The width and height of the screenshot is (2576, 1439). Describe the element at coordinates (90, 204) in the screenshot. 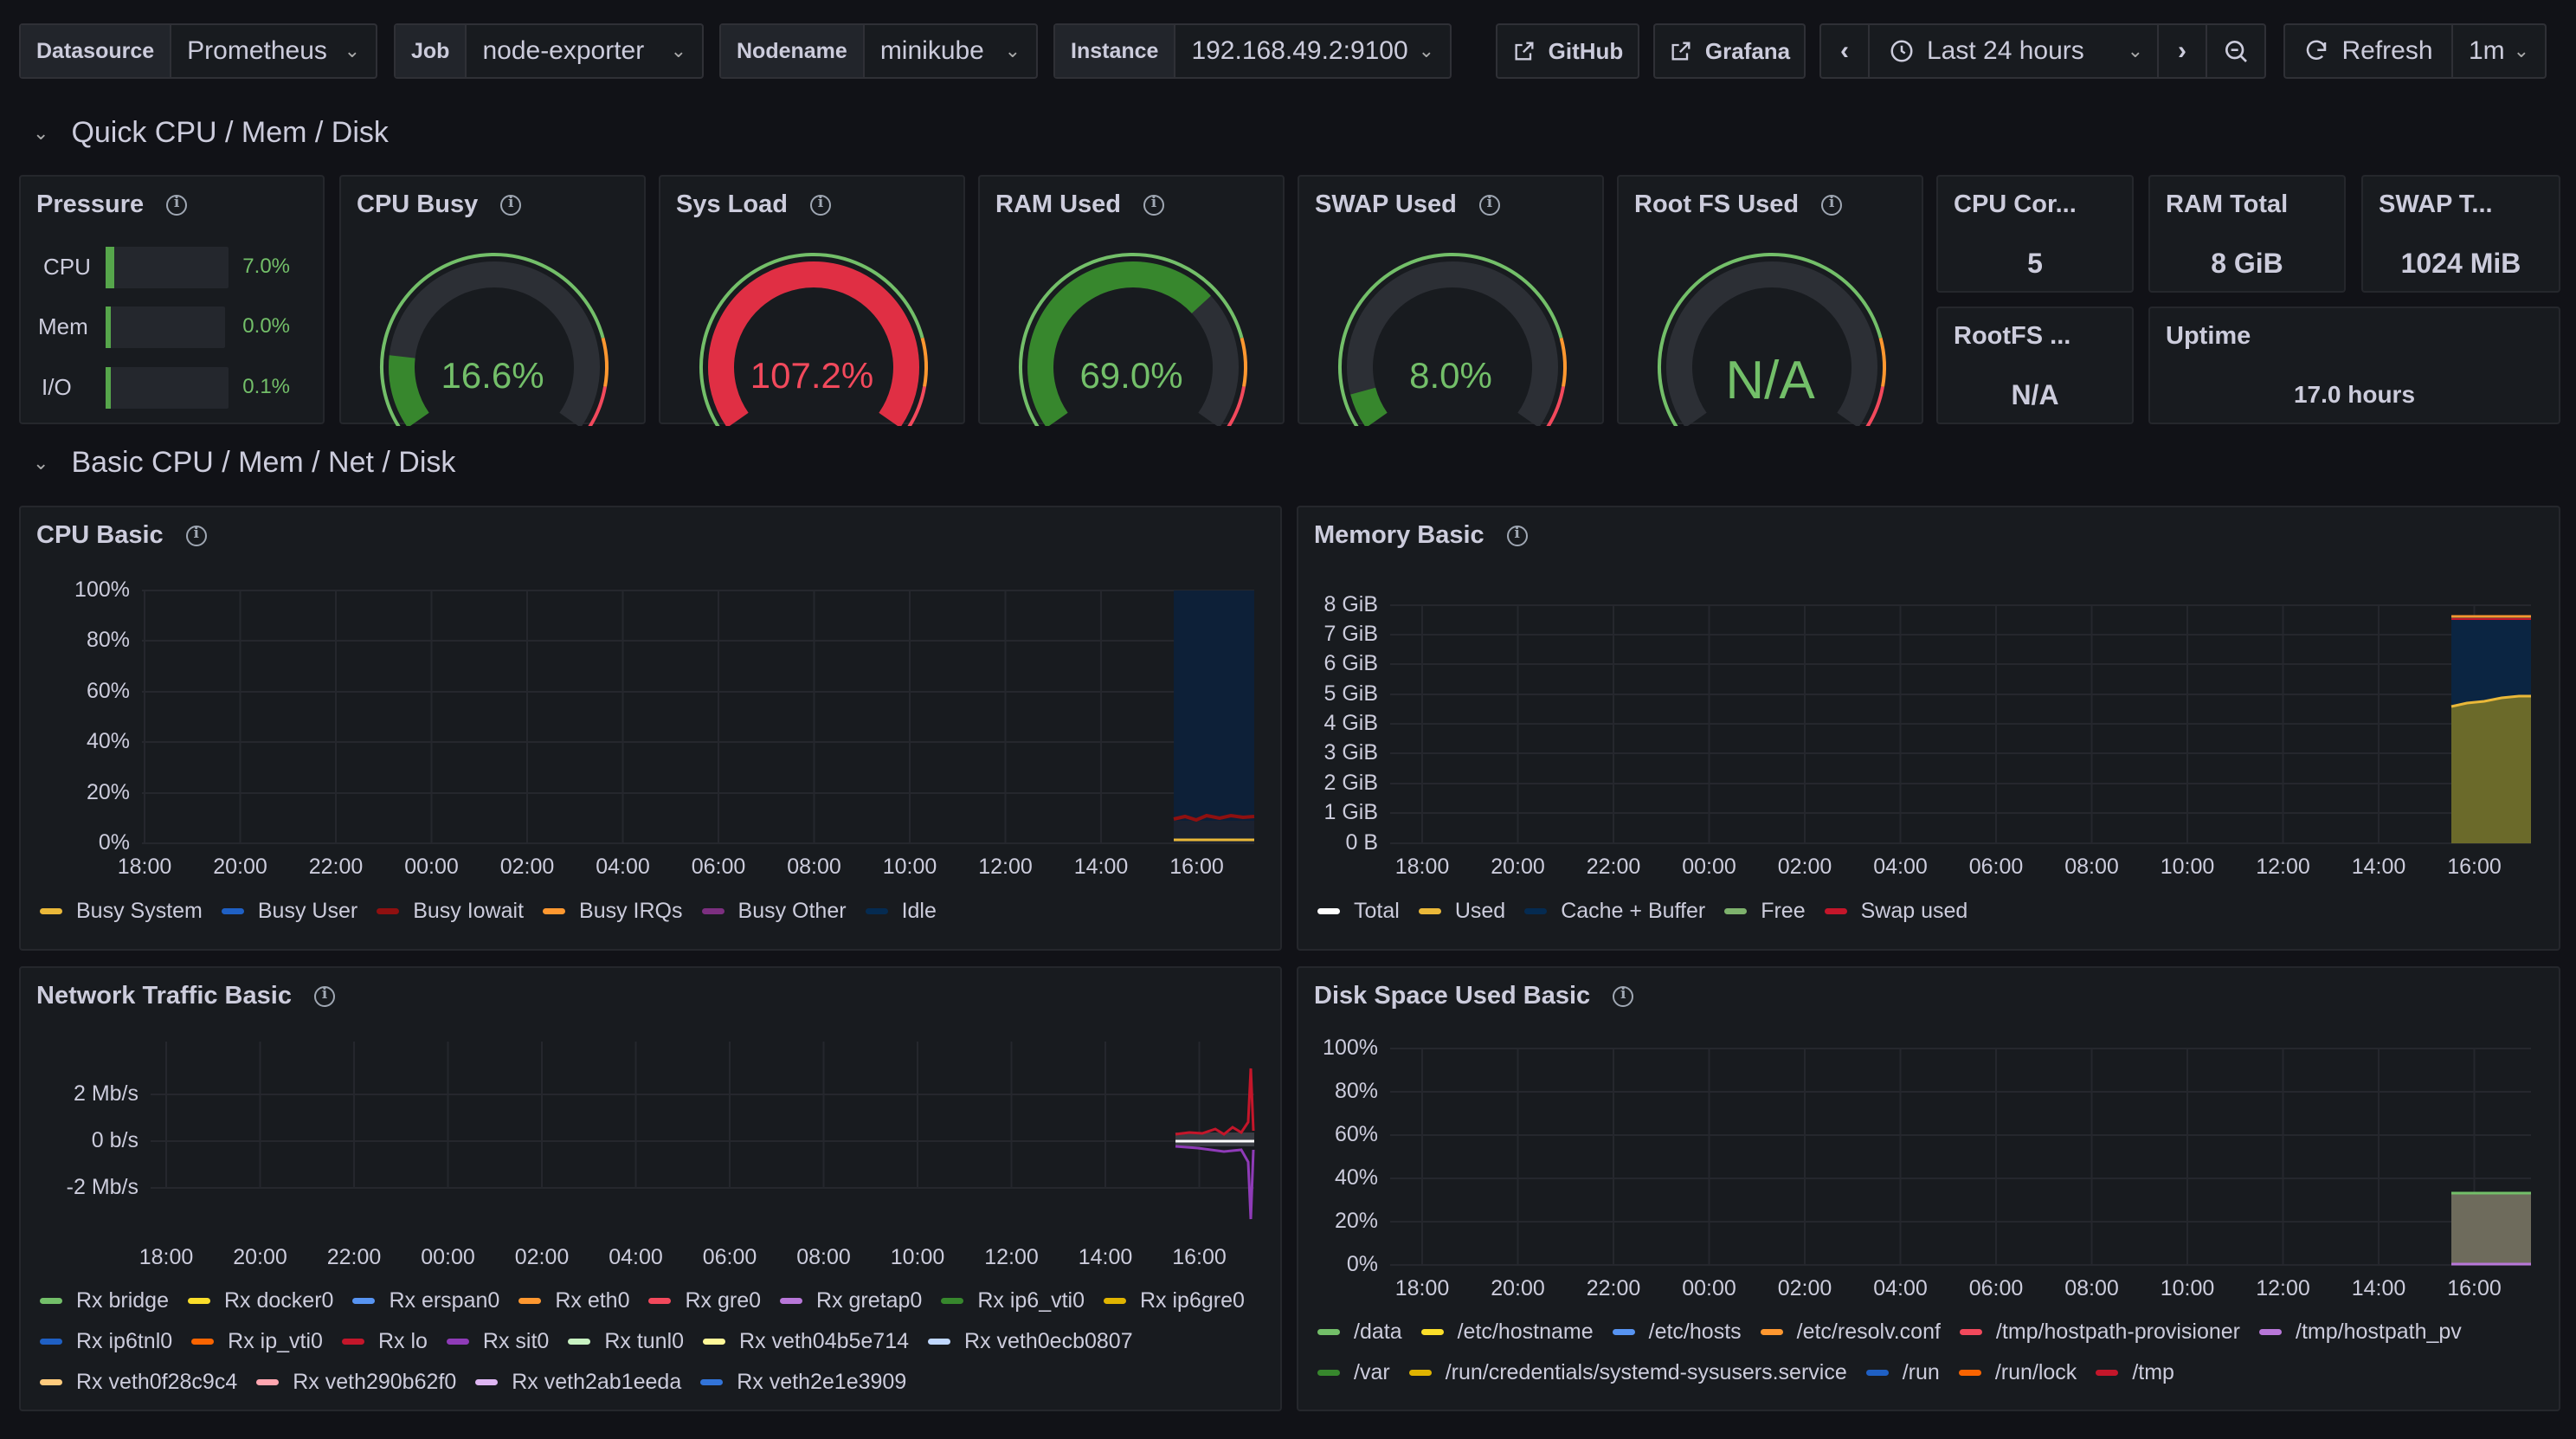

I see `pressure-title: Pressure` at that location.